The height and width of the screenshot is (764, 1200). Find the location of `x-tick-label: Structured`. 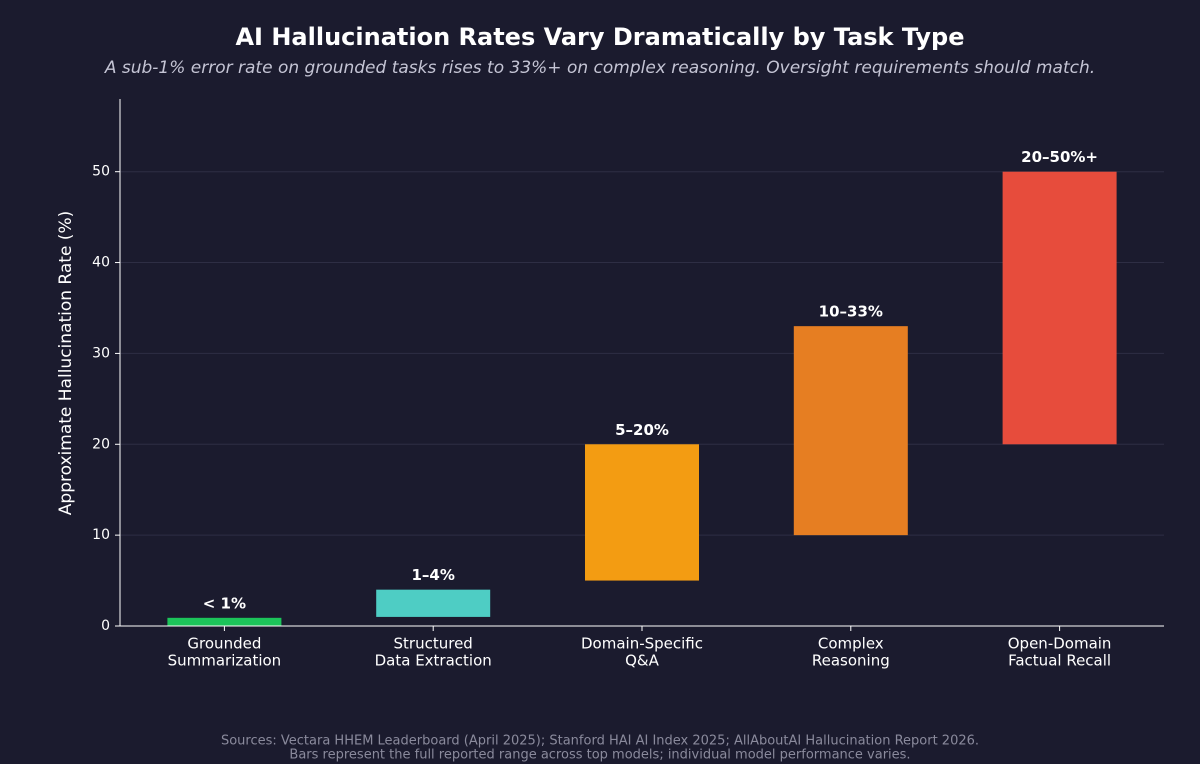

x-tick-label: Structured is located at coordinates (433, 644).